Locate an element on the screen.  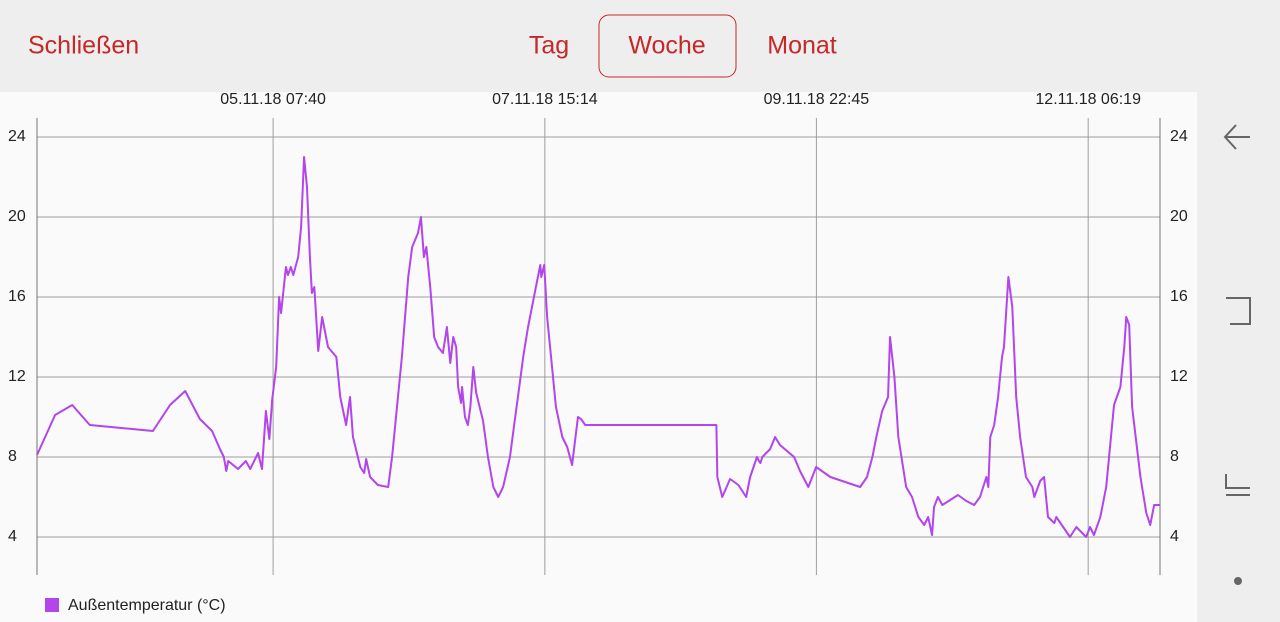
dot-icon is located at coordinates (1238, 581).